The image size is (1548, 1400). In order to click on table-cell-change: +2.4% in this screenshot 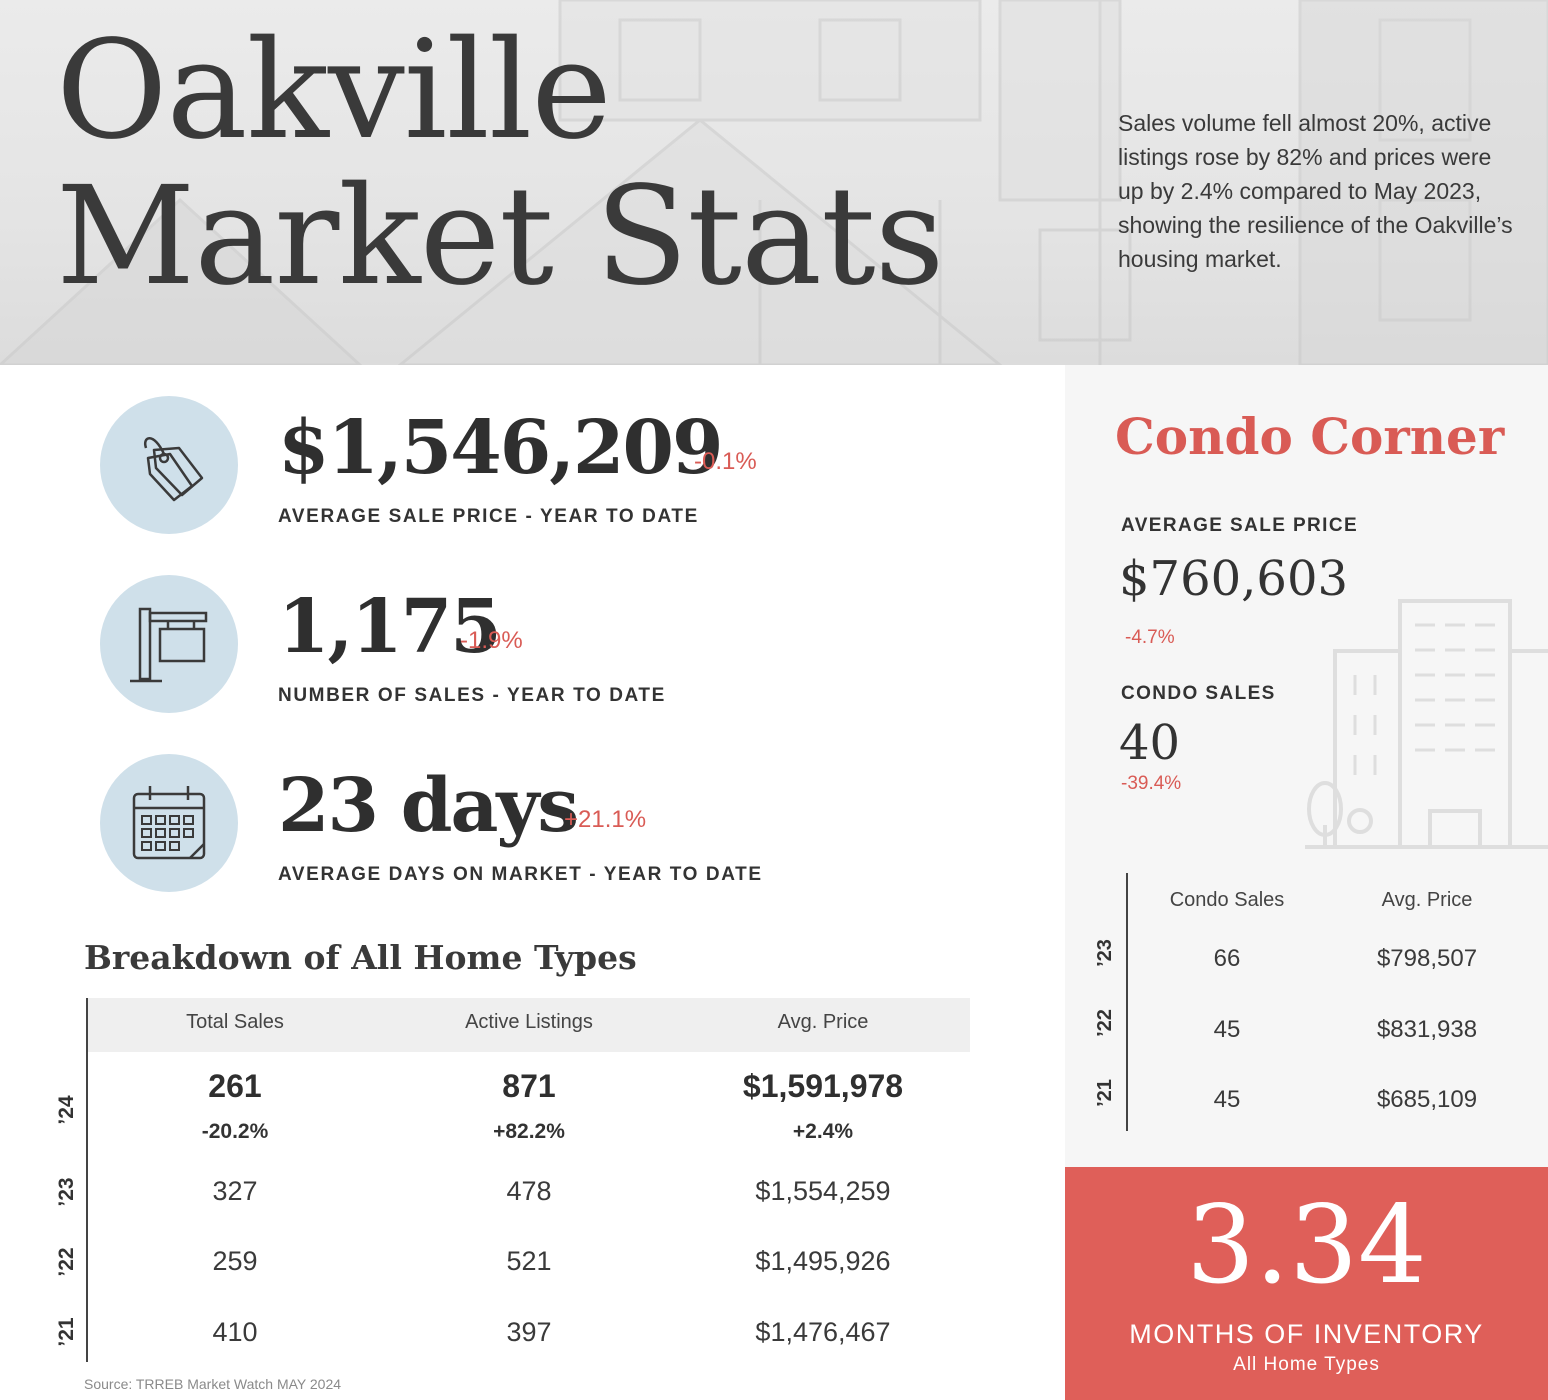, I will do `click(823, 1131)`.